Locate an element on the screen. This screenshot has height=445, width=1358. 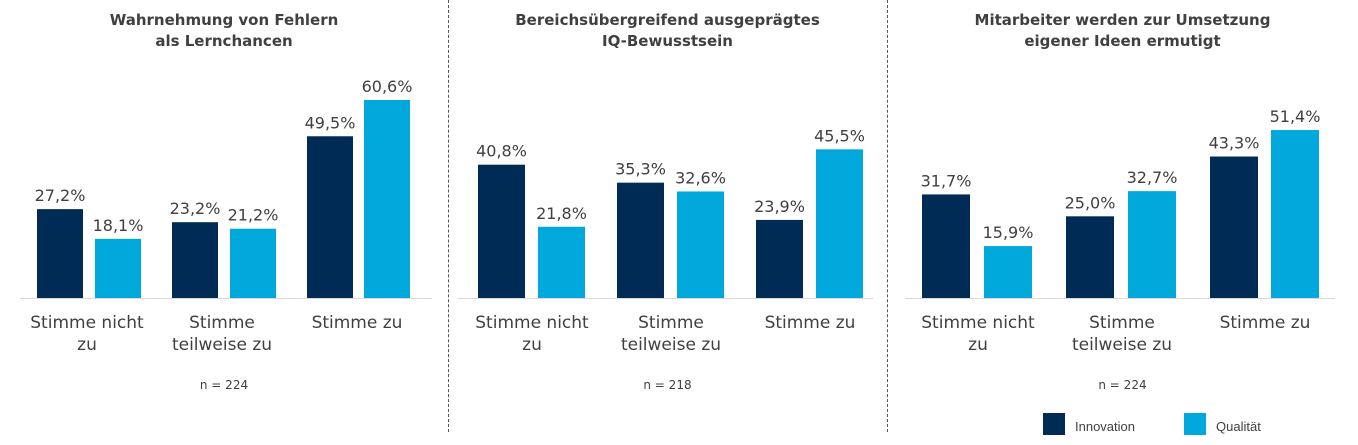
data-label-innovation-stimme-zu: 23,9% is located at coordinates (779, 206).